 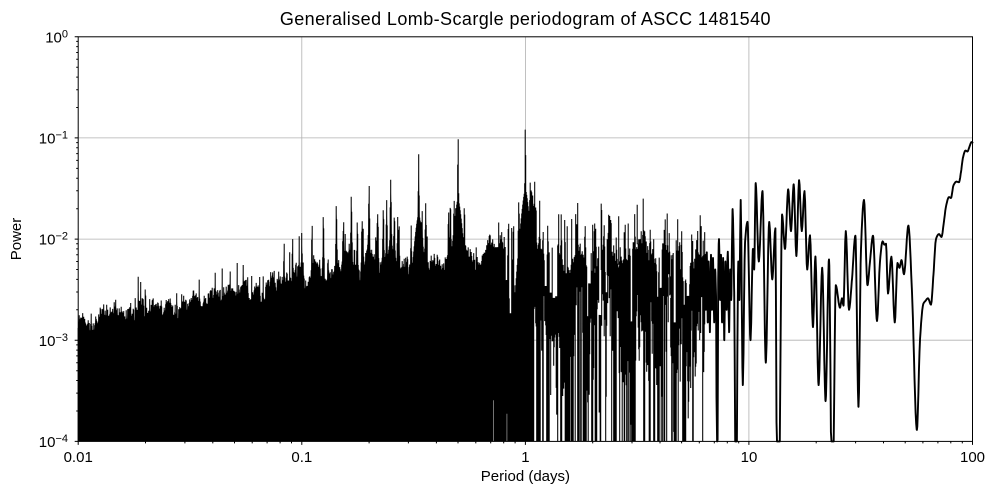 I want to click on svg-text: 0.1, so click(x=301, y=457).